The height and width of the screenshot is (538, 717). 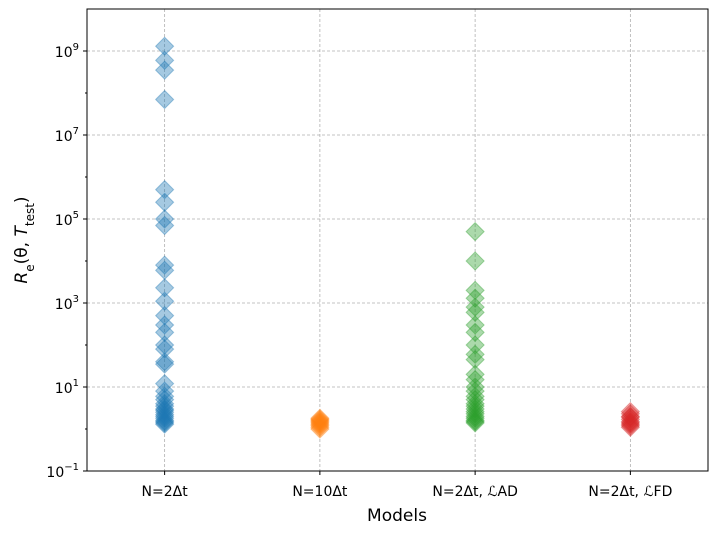 I want to click on y-tick-exp: 3, so click(x=76, y=299).